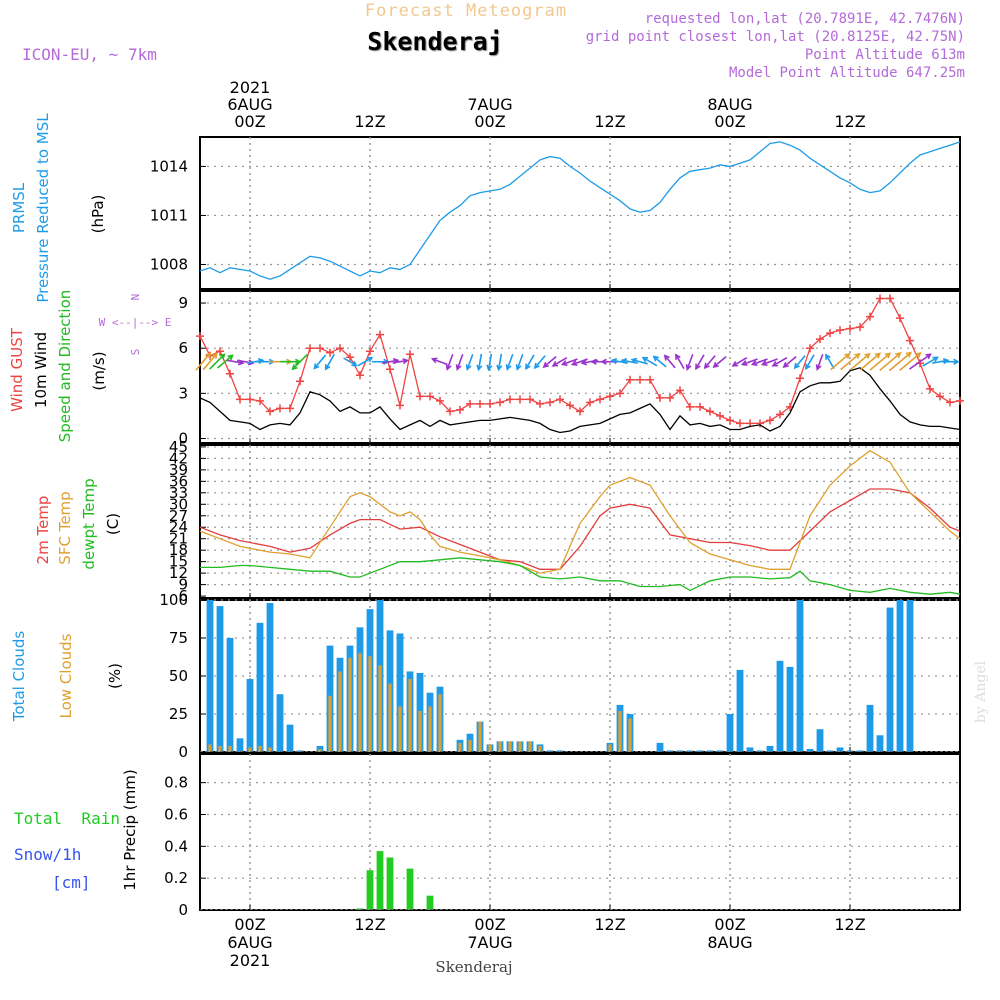  What do you see at coordinates (178, 562) in the screenshot?
I see `temperature-ytick-label: 15` at bounding box center [178, 562].